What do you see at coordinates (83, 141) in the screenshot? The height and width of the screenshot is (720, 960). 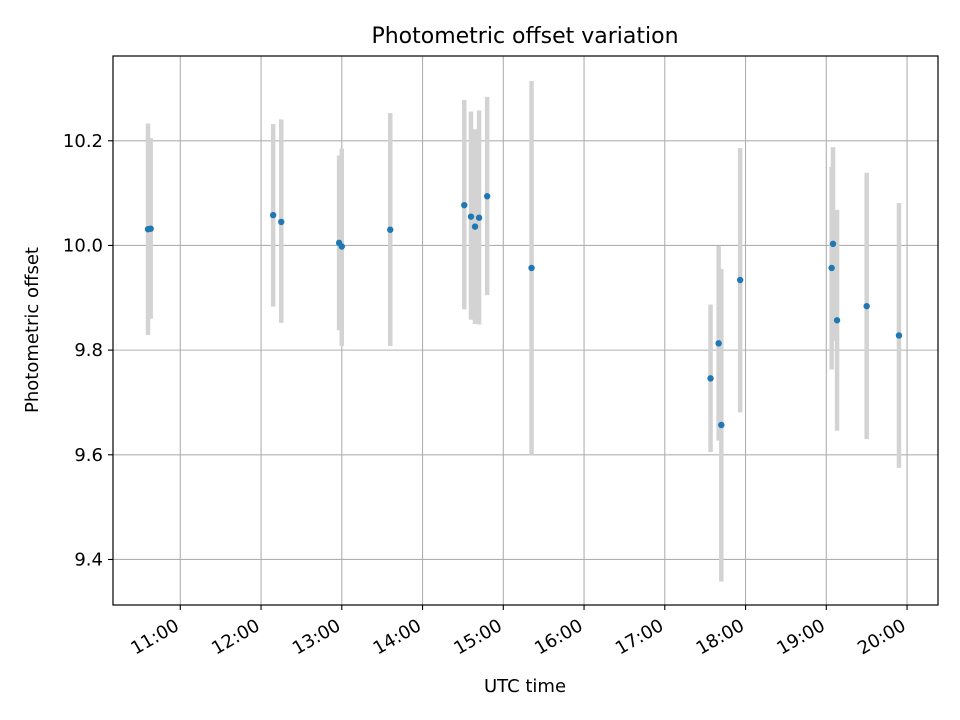 I see `y-tick-label: 10.2` at bounding box center [83, 141].